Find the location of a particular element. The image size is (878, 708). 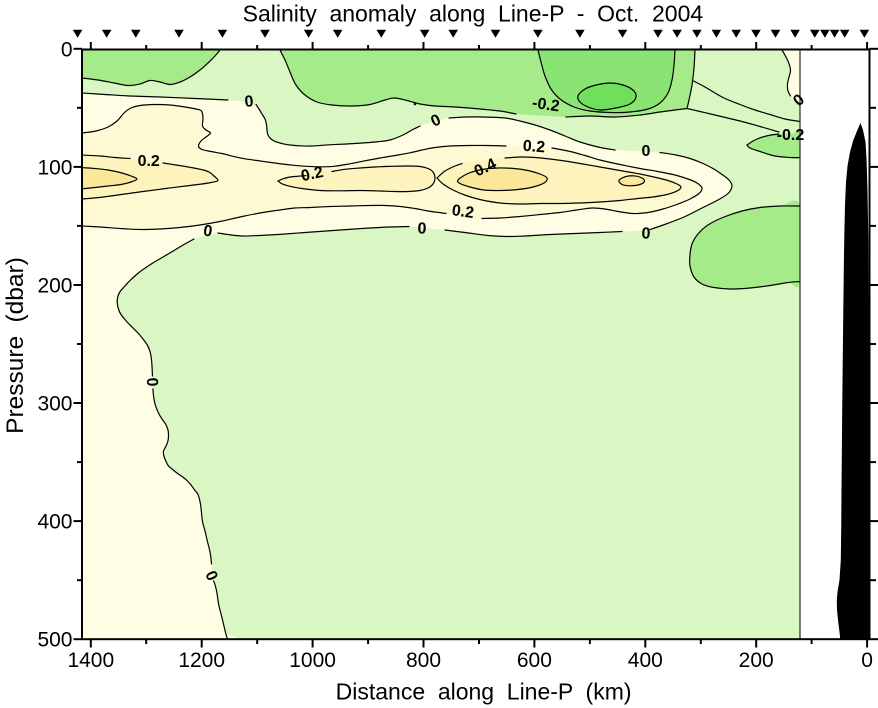

svg-text: Pressure (dbar) is located at coordinates (15, 345).